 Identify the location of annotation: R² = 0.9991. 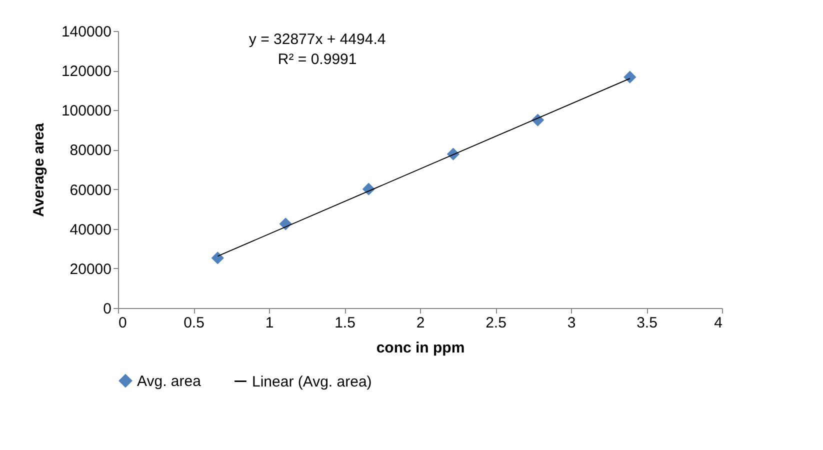
(317, 59).